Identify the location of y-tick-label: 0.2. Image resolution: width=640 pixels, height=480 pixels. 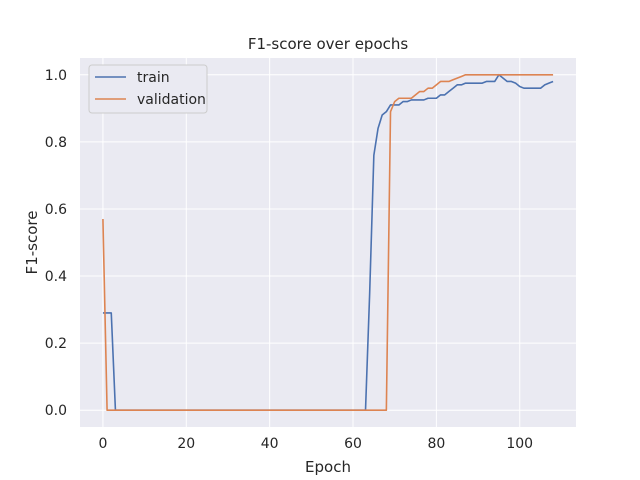
(56, 344).